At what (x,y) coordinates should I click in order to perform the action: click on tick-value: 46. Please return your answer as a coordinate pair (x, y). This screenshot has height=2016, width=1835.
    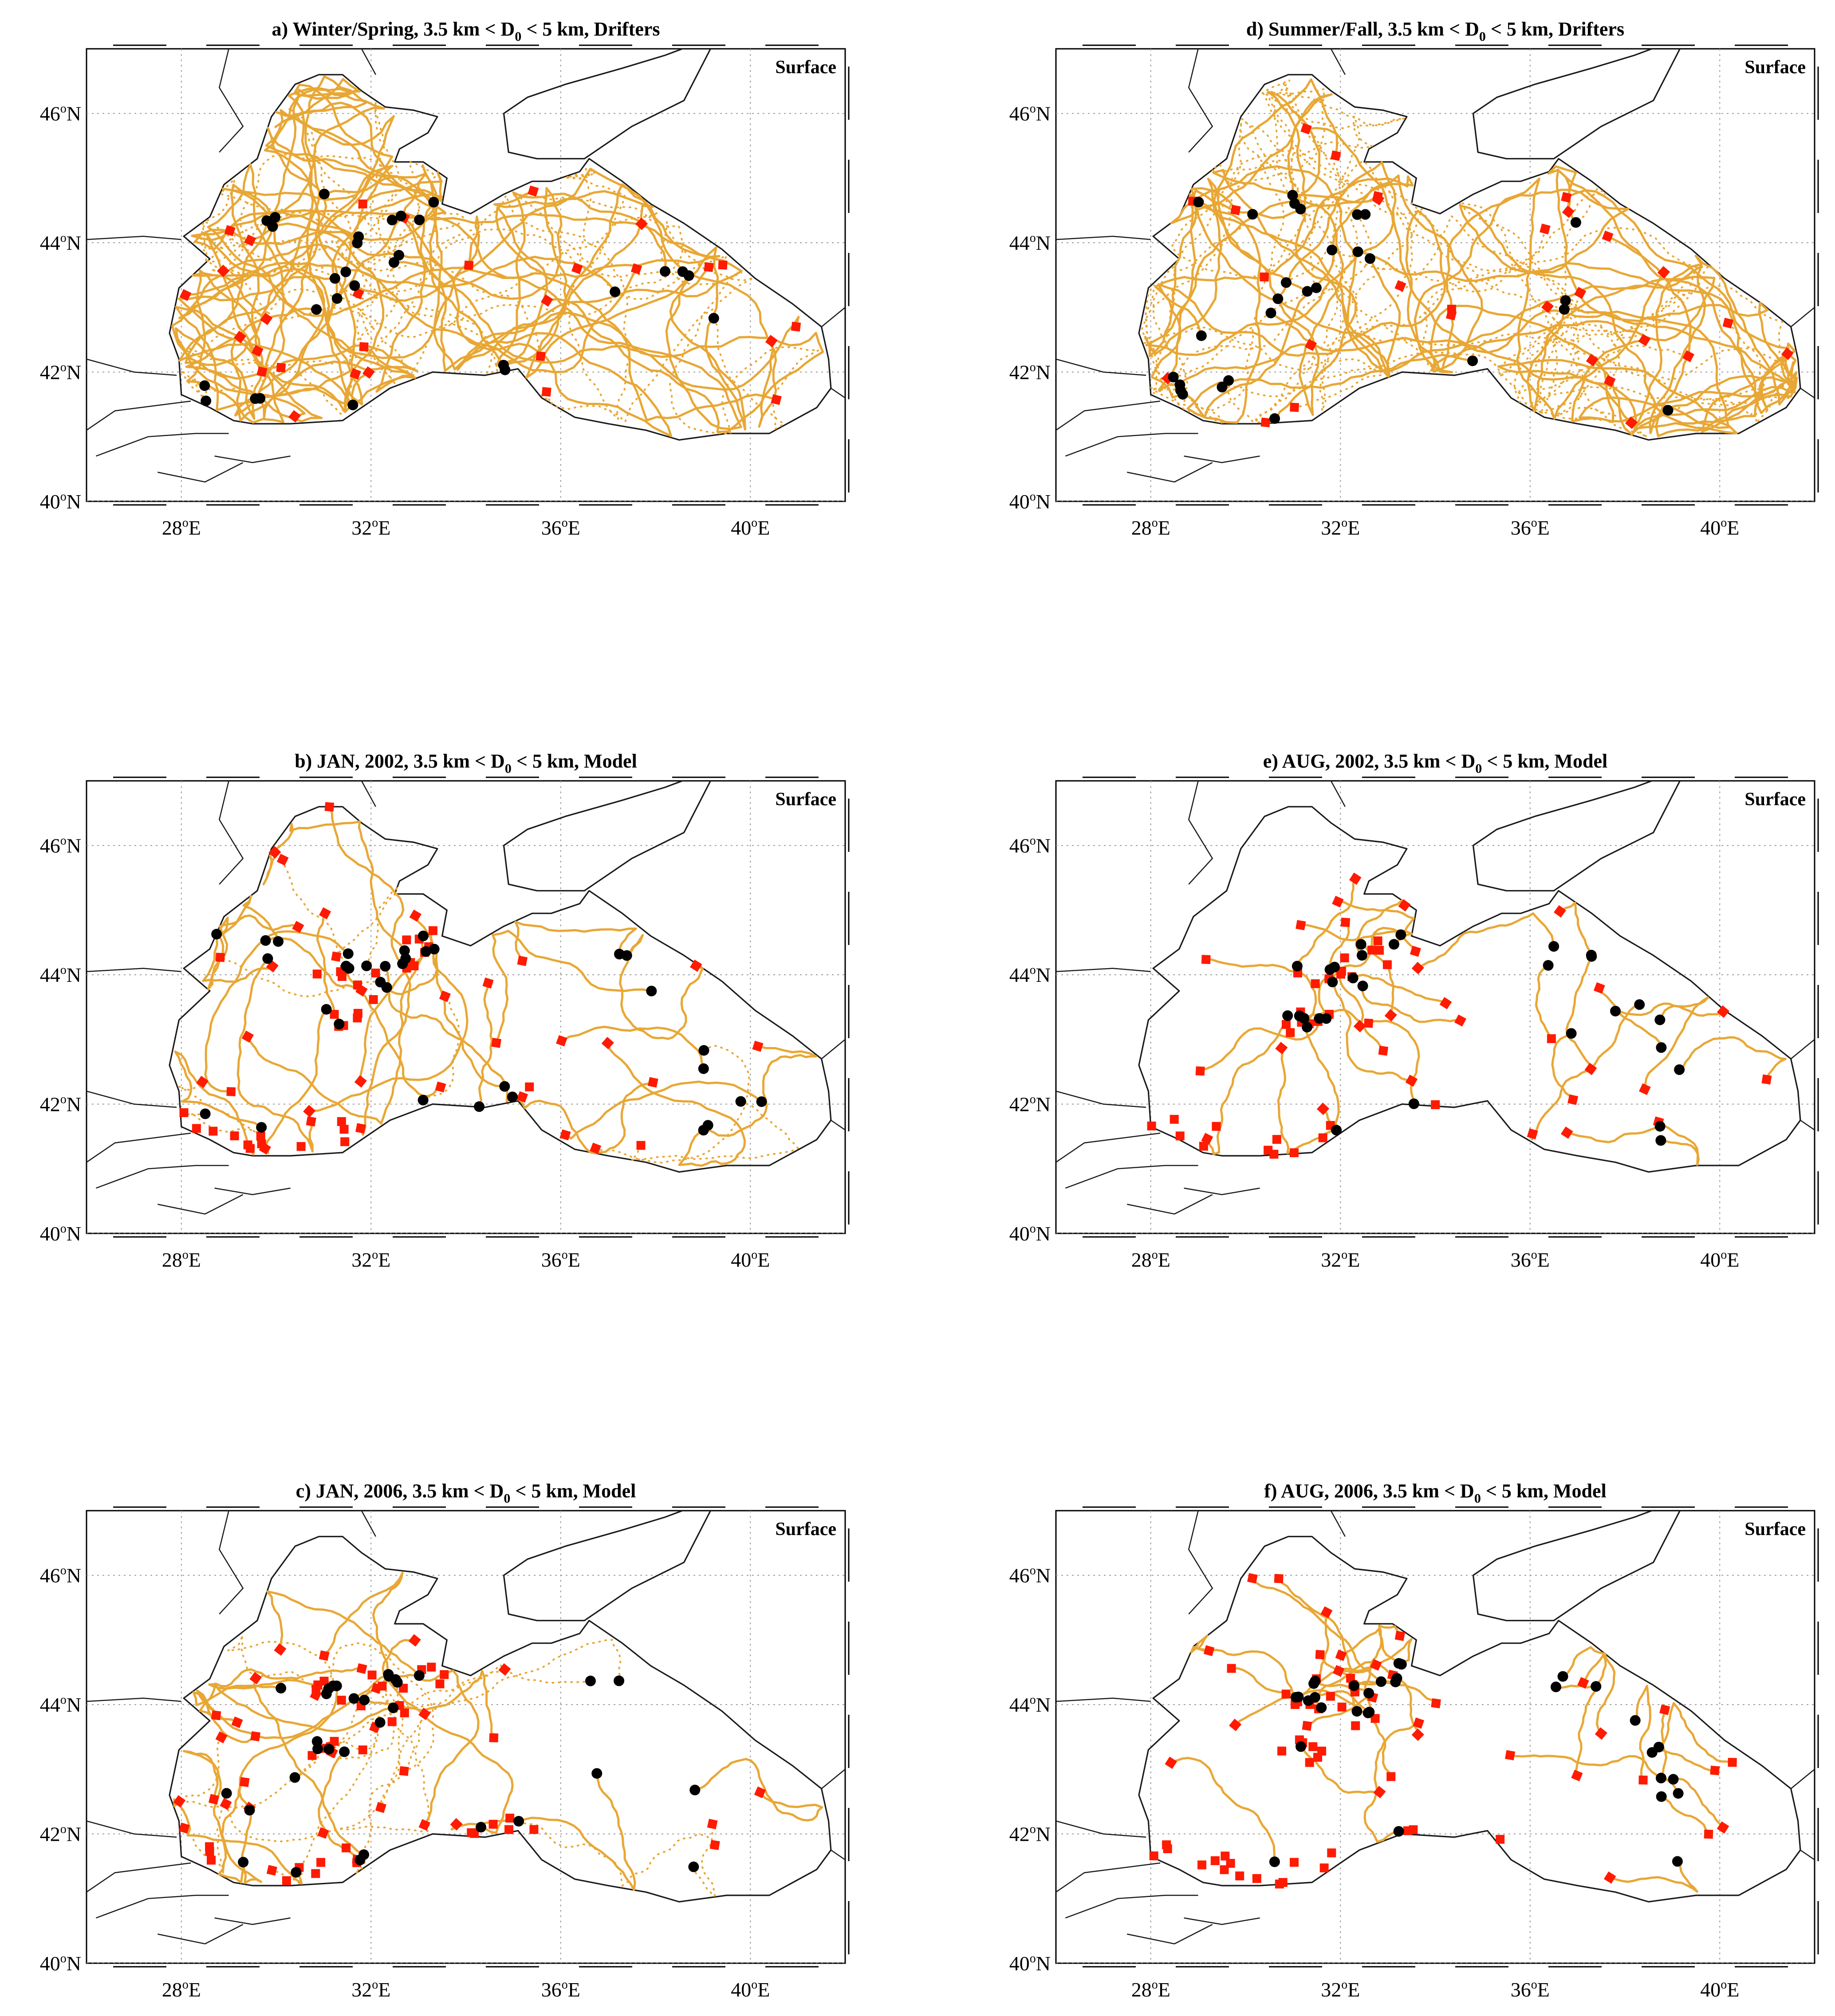
    Looking at the image, I should click on (1019, 1575).